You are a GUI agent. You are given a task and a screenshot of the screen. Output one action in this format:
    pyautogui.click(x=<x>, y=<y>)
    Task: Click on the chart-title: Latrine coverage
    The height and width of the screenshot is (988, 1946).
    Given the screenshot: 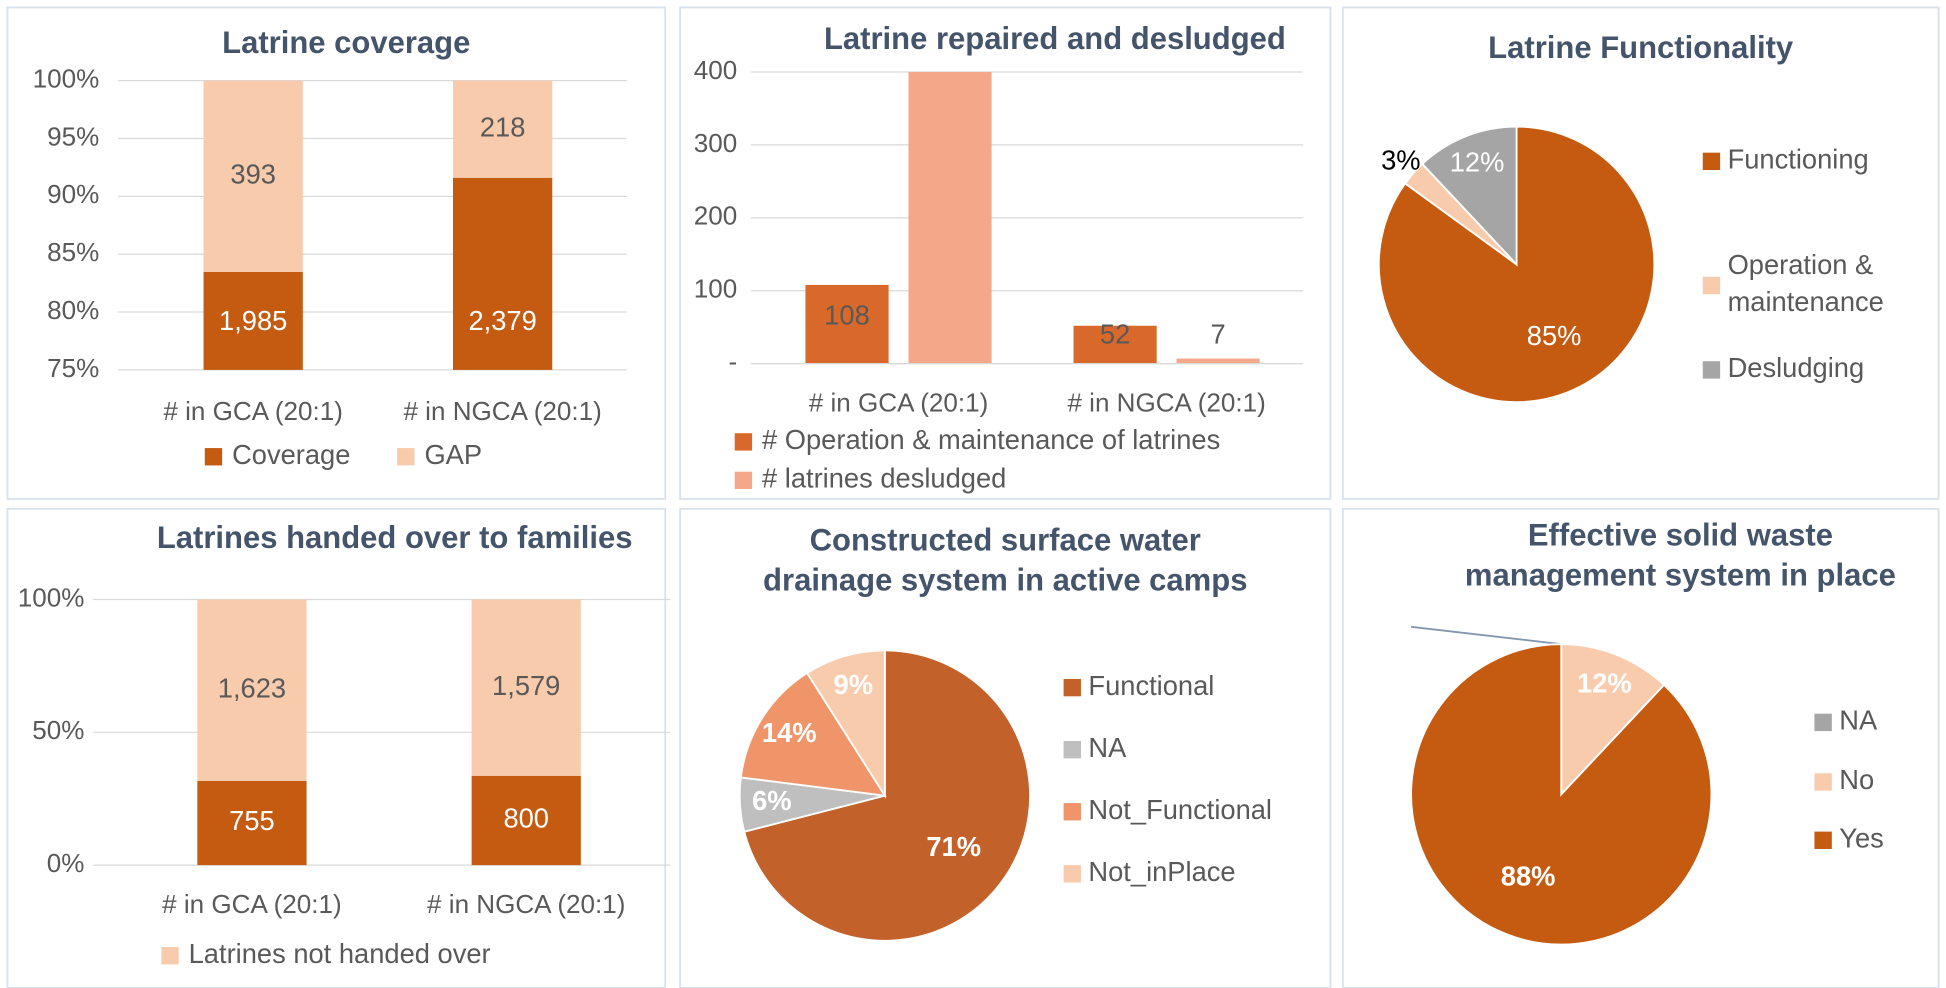 What is the action you would take?
    pyautogui.click(x=346, y=42)
    